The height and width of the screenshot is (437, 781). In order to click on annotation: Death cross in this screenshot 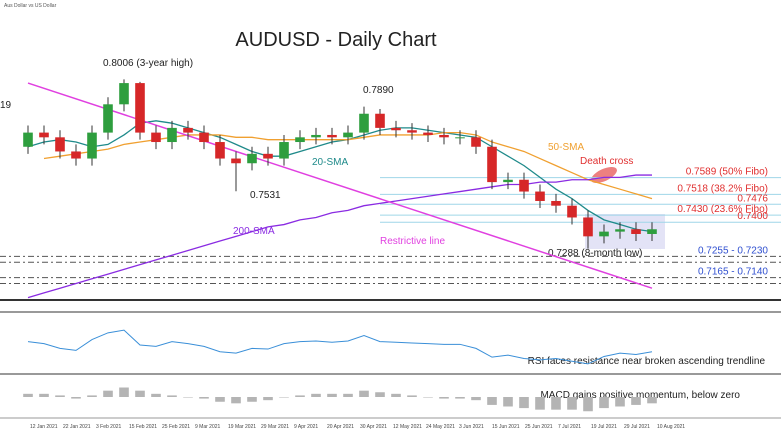, I will do `click(606, 161)`.